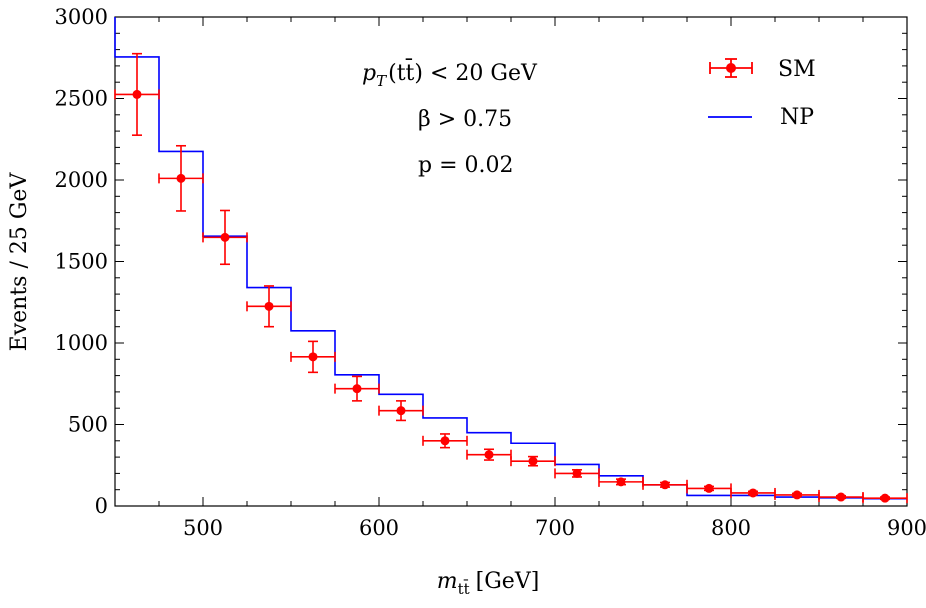 The height and width of the screenshot is (608, 926). Describe the element at coordinates (762, 93) in the screenshot. I see `legend: SM NP` at that location.